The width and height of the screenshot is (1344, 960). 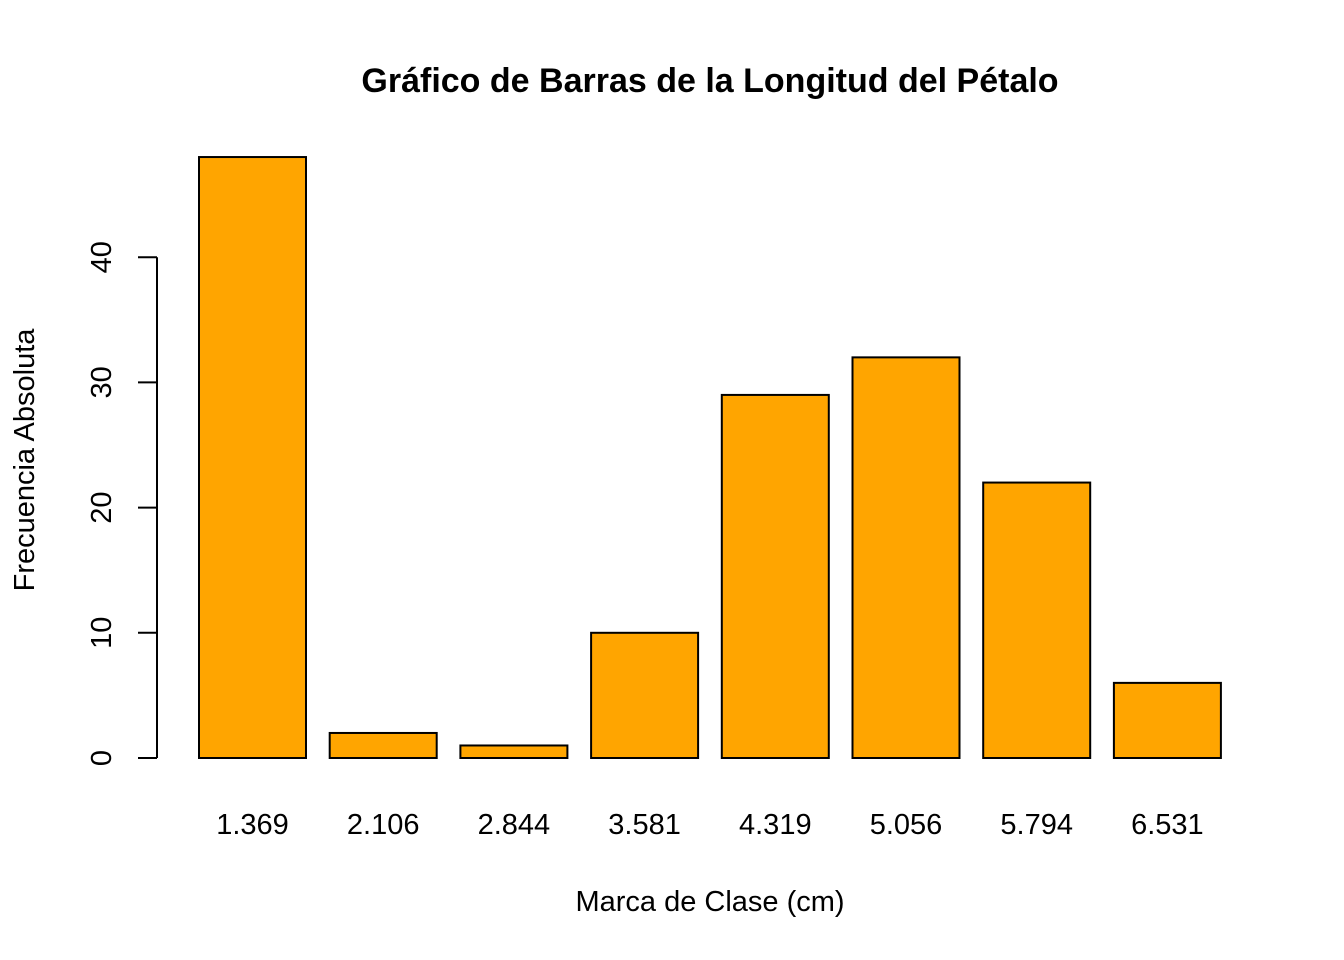 What do you see at coordinates (644, 825) in the screenshot?
I see `x-tick-label: 3.581` at bounding box center [644, 825].